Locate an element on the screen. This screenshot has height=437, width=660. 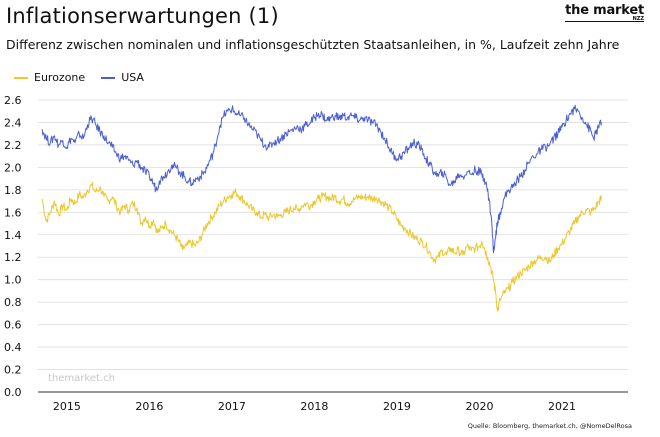
y-tick-label: 2.2 is located at coordinates (13, 145).